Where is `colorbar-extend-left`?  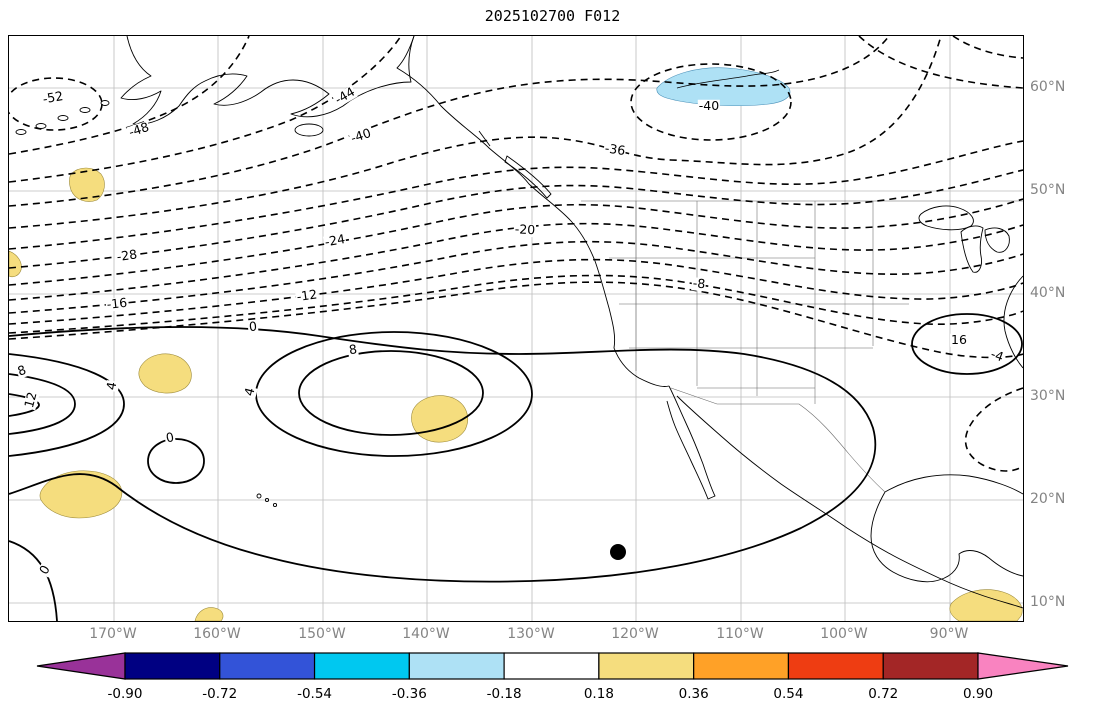
colorbar-extend-left is located at coordinates (81, 666).